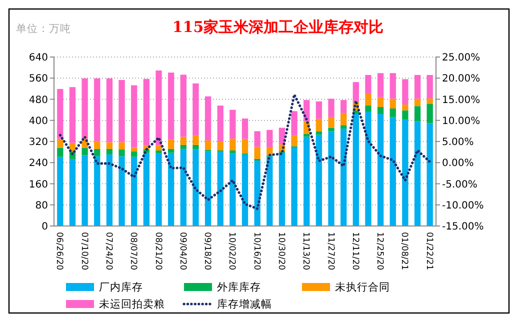 The height and width of the screenshot is (320, 514). I want to click on x-tick-label: 12/11/20, so click(355, 251).